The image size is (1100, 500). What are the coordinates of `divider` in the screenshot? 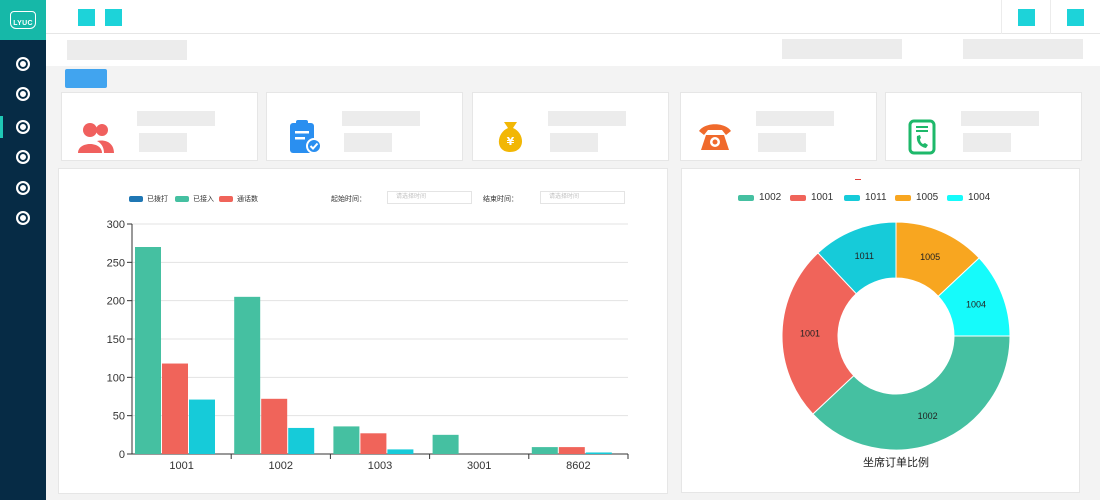 It's located at (1001, 17).